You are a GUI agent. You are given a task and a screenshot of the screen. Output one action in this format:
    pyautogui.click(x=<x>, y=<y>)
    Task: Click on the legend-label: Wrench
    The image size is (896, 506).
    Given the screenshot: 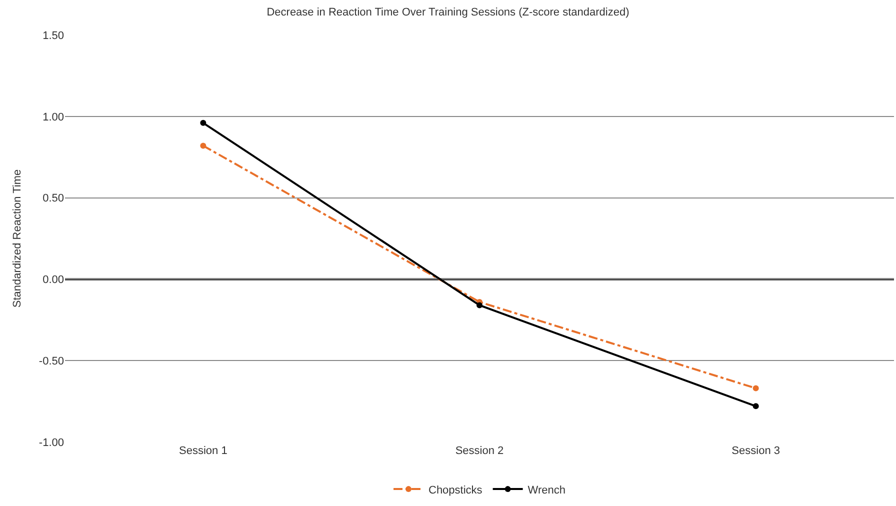 What is the action you would take?
    pyautogui.click(x=547, y=490)
    